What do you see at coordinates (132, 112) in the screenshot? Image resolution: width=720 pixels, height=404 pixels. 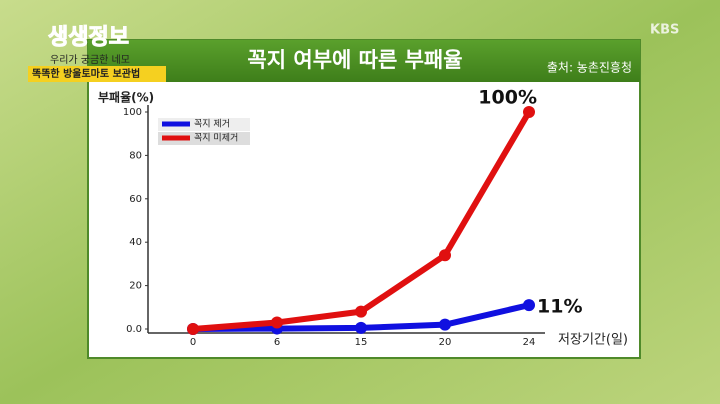 I see `y-tick-label: 100` at bounding box center [132, 112].